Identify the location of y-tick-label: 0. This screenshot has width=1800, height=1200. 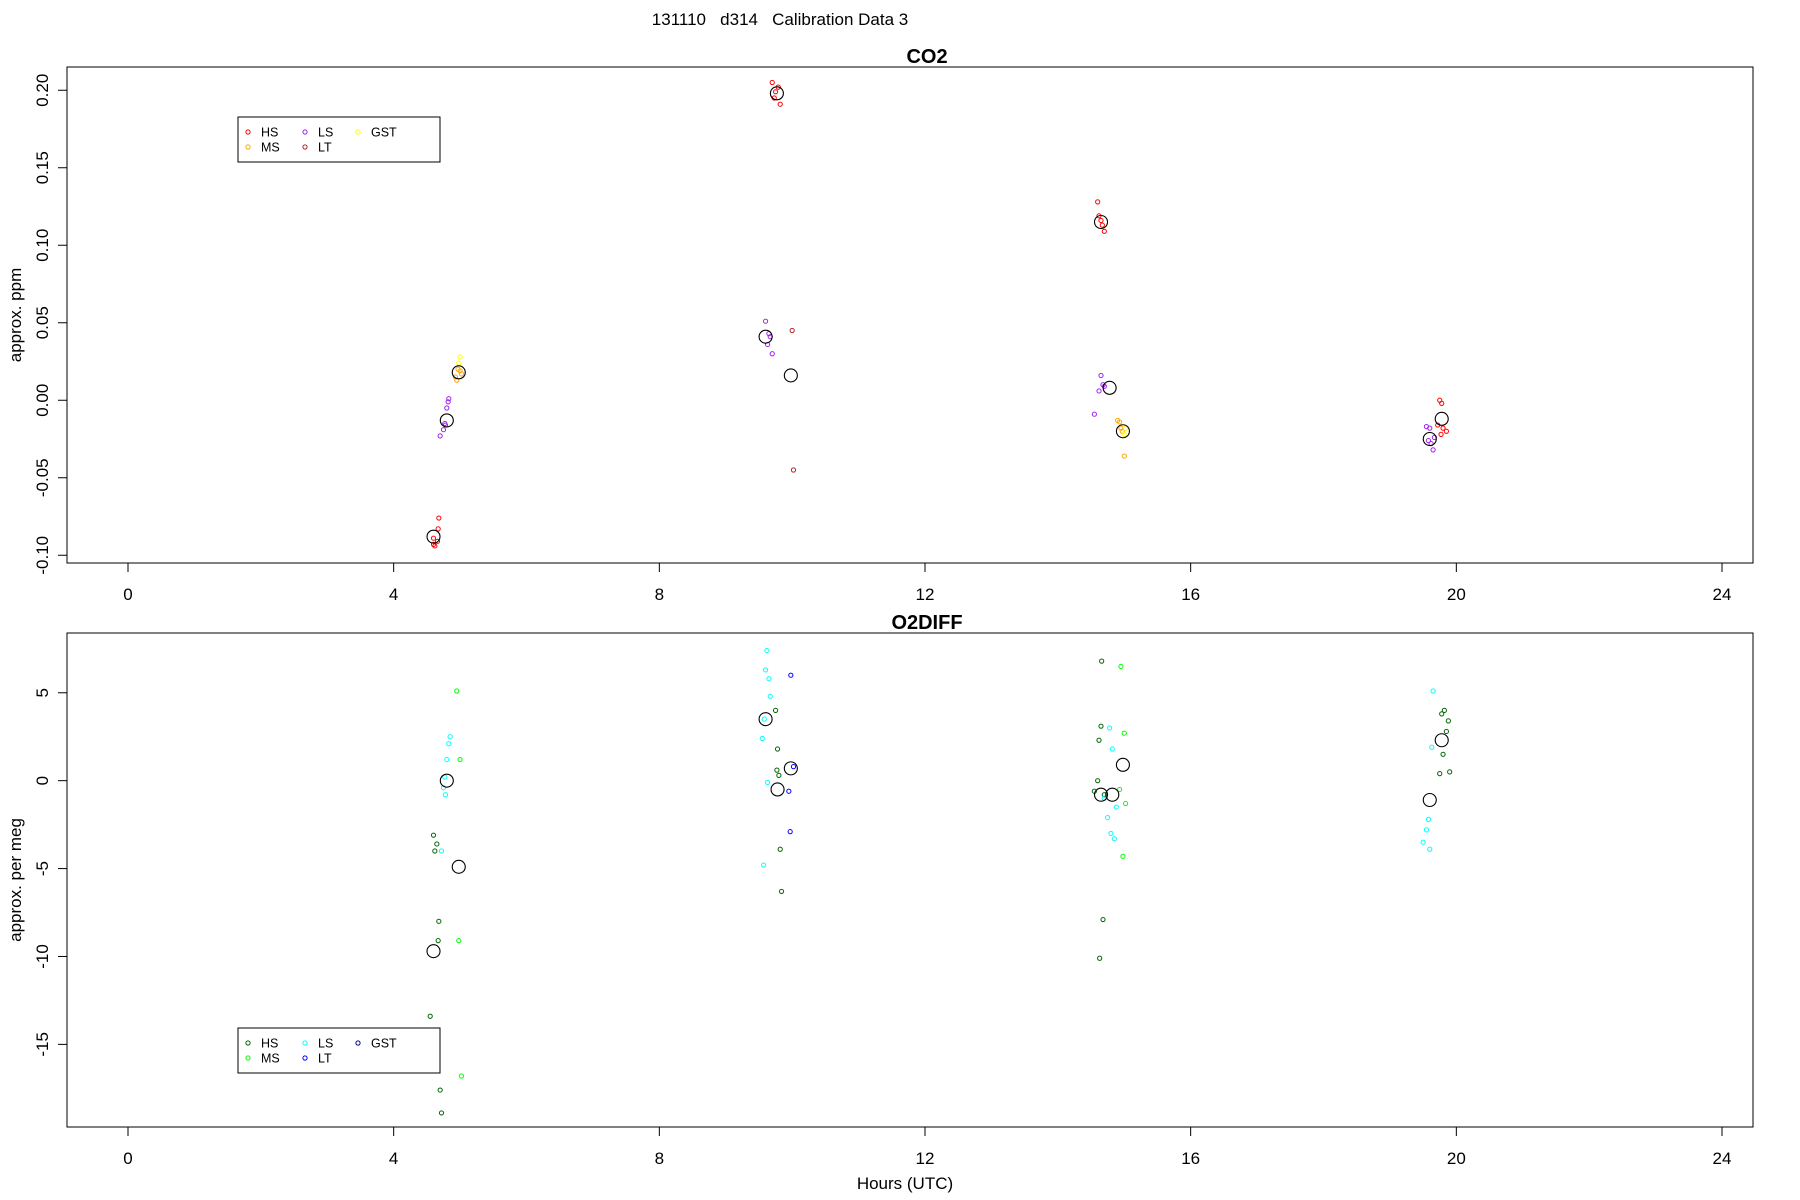
(42, 780).